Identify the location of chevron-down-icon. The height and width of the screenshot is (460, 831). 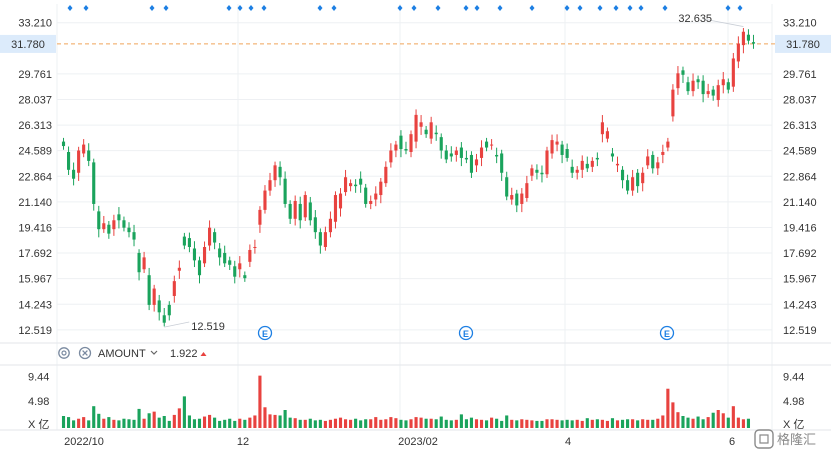
(154, 352).